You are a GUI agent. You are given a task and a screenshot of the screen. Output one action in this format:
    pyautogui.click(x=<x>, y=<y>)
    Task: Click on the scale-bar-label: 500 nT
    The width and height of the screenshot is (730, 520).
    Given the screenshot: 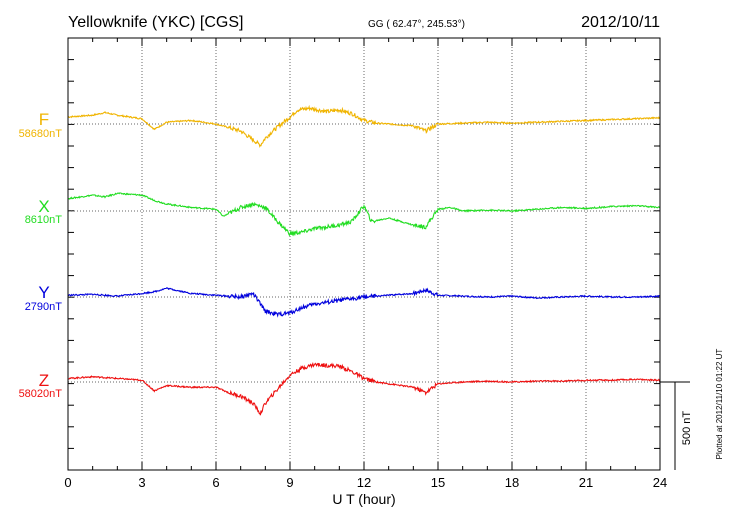 What is the action you would take?
    pyautogui.click(x=687, y=428)
    